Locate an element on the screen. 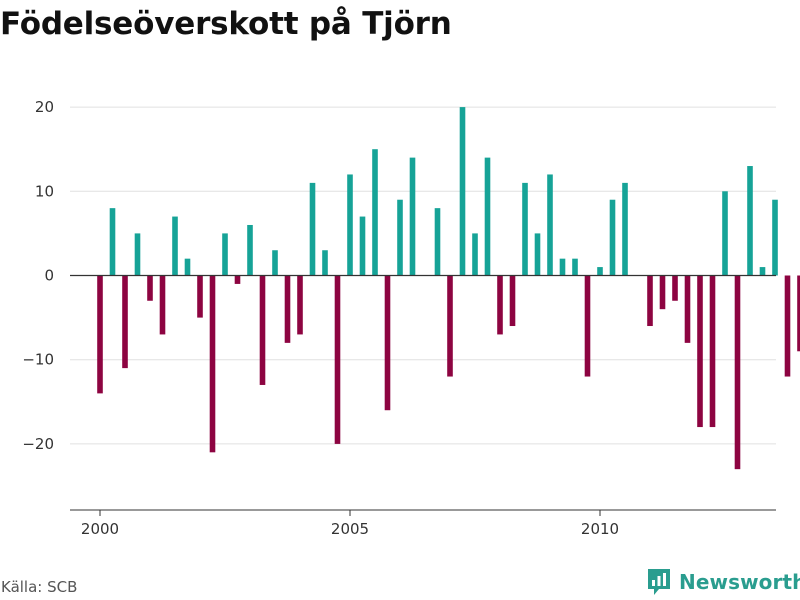 Image resolution: width=800 pixels, height=600 pixels. x-tick-label: 2010 is located at coordinates (600, 529).